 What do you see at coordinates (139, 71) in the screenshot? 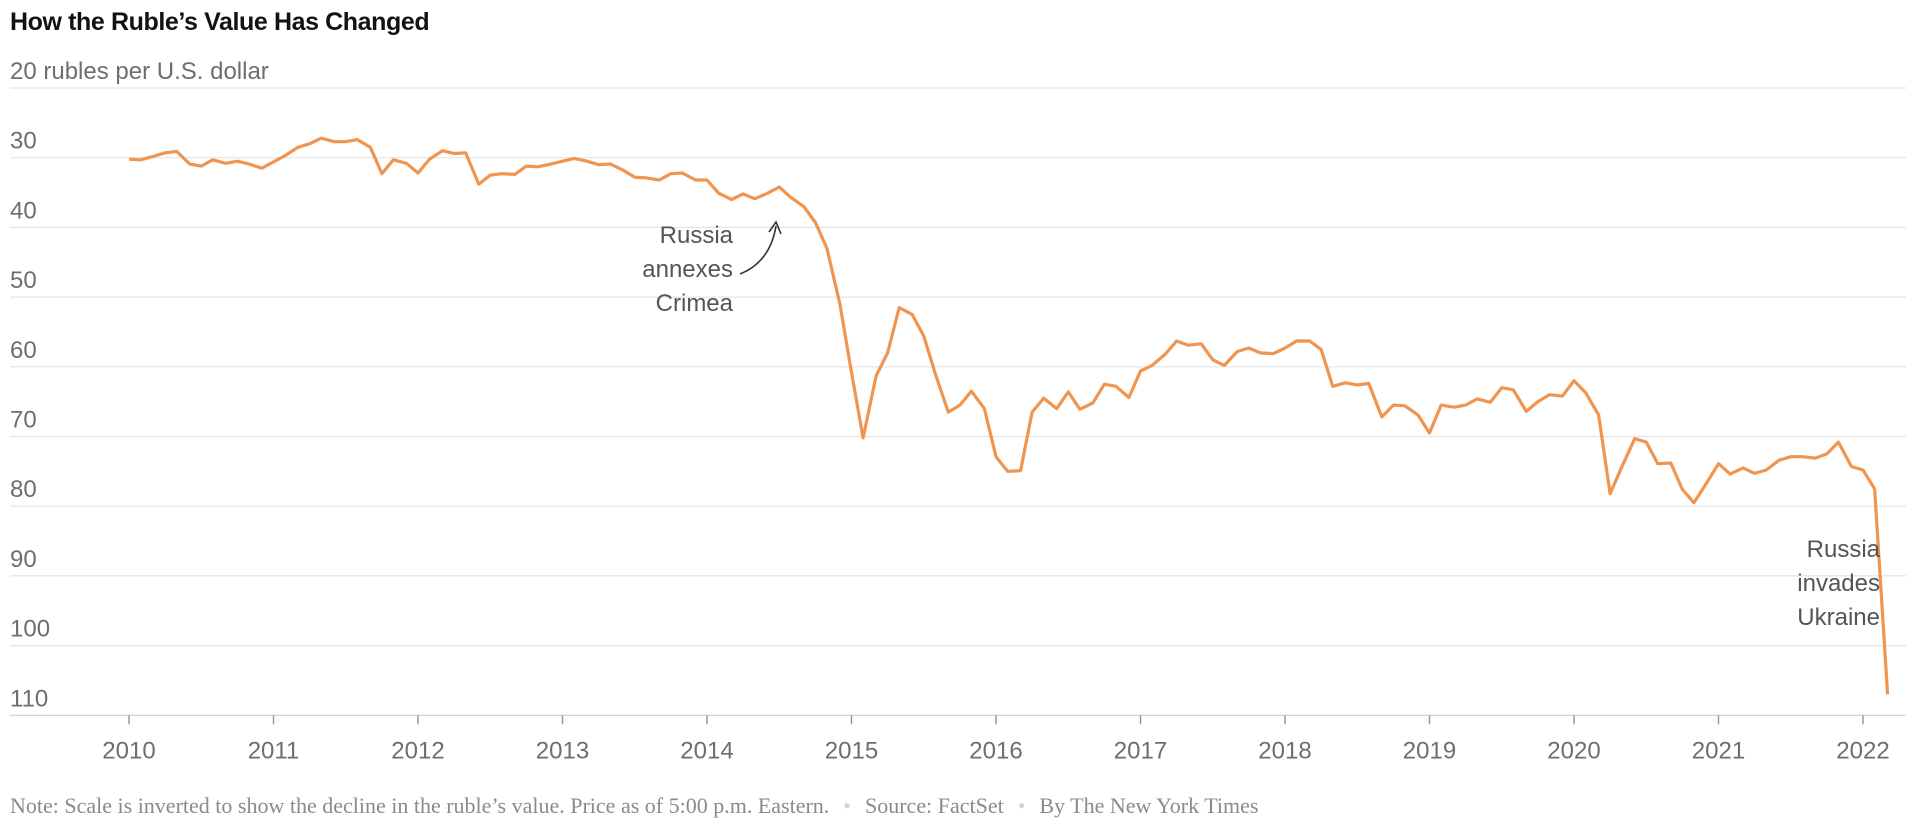
I see `y-tick-label: 20 rubles per U.S. dollar` at bounding box center [139, 71].